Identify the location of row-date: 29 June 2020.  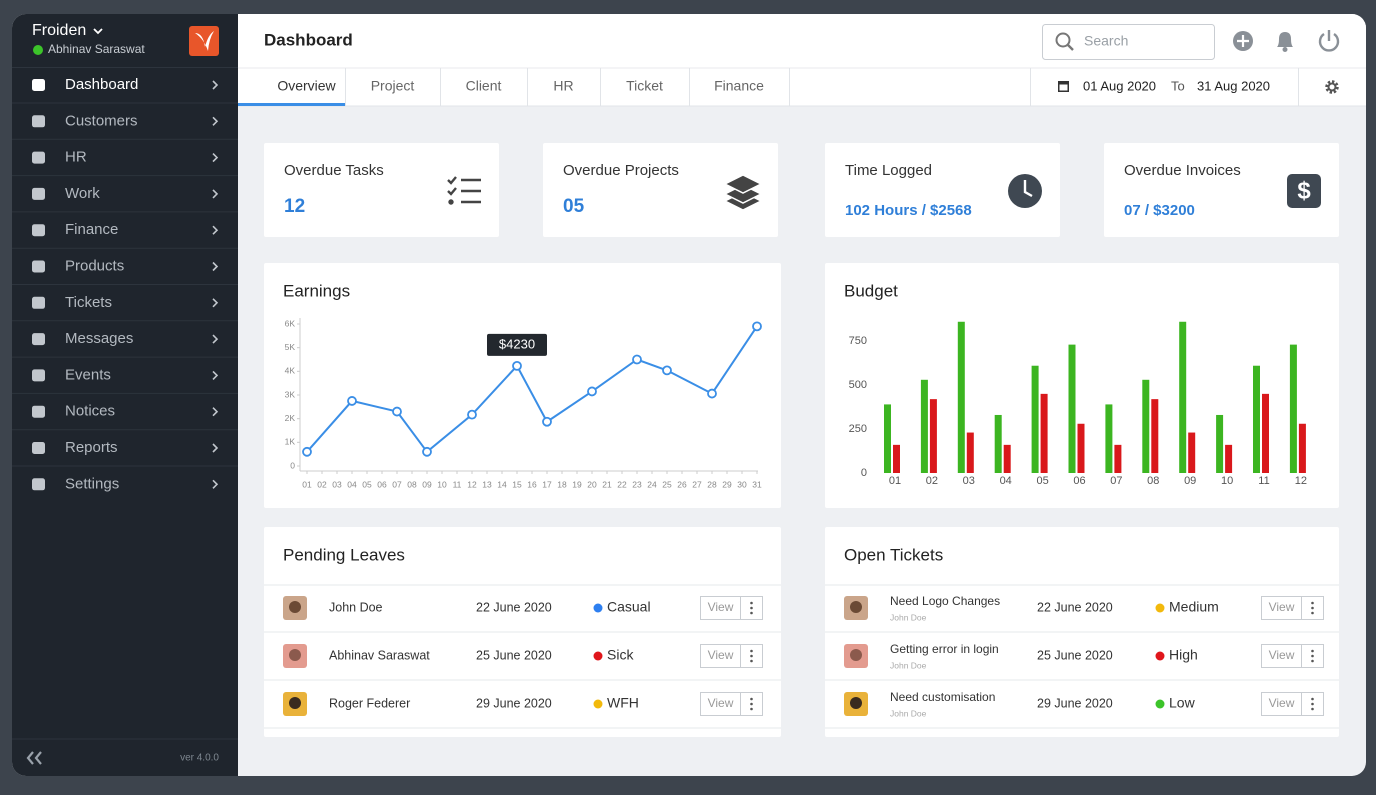
(1075, 703).